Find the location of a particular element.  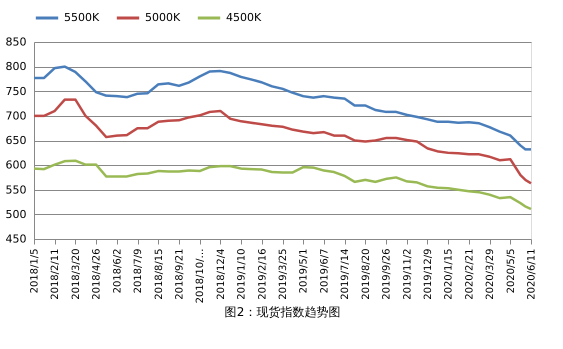

x-tick-label: 2020/3/29 is located at coordinates (490, 274).